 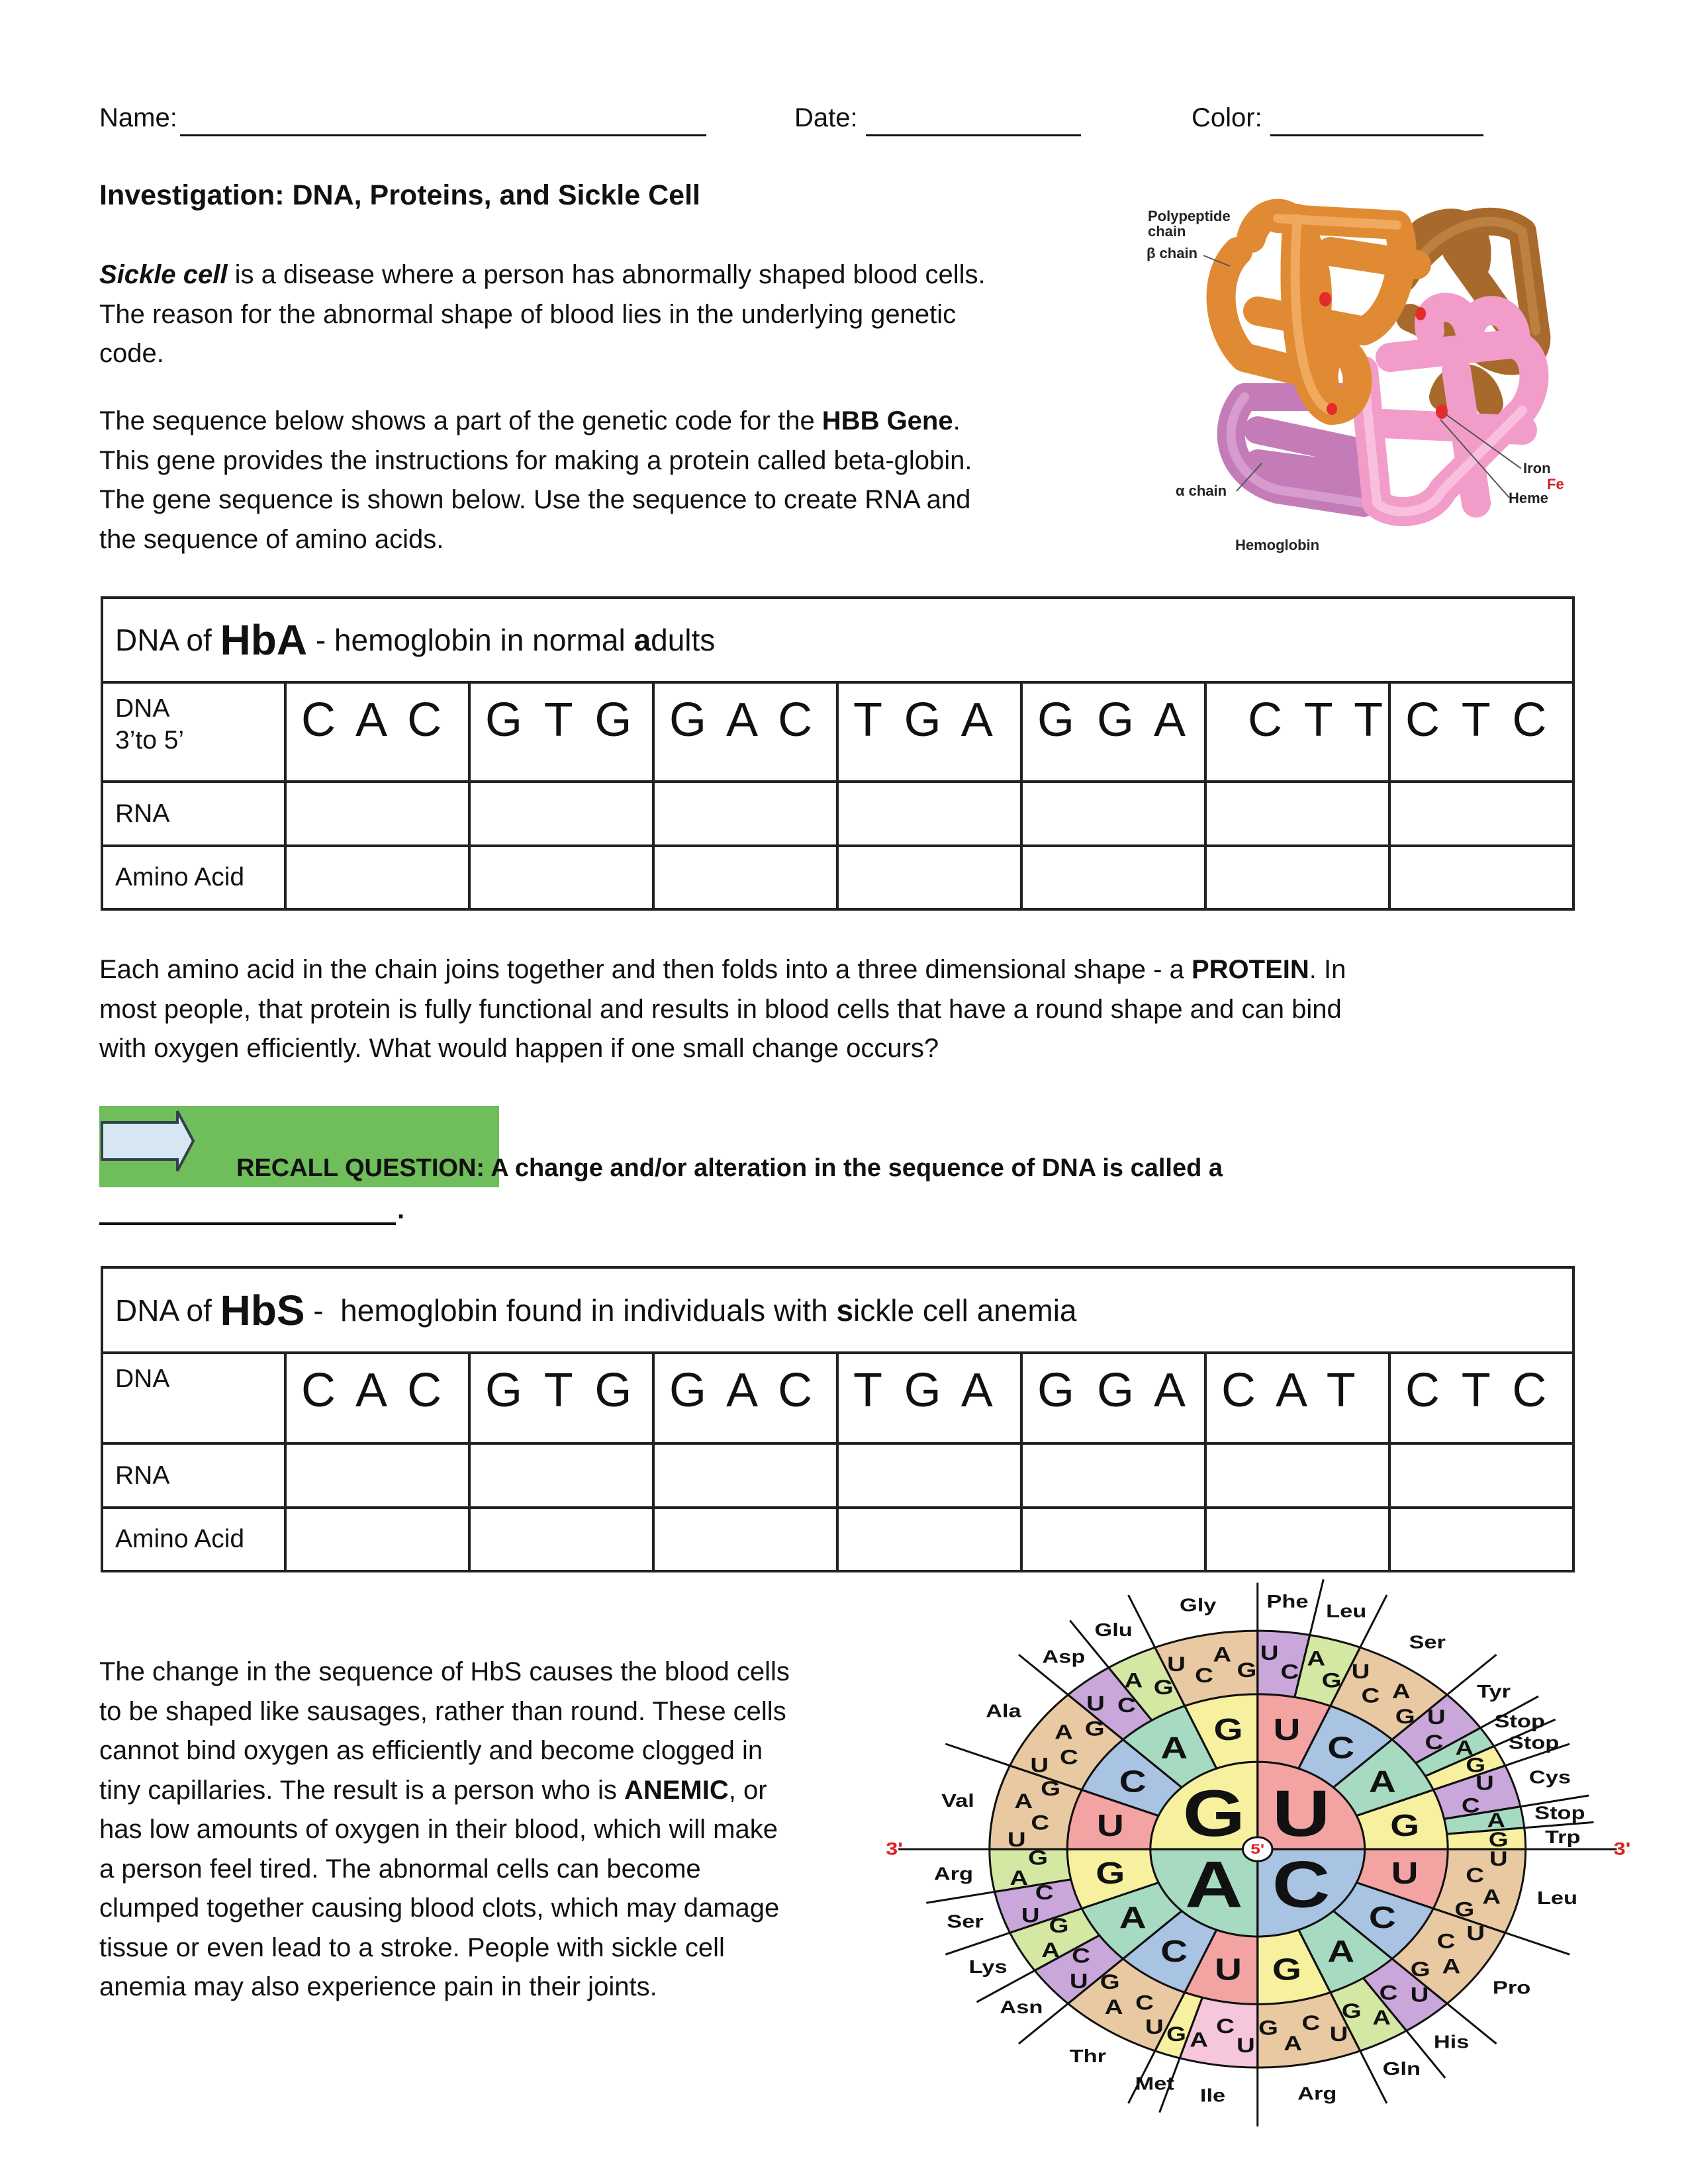 I want to click on recall-answer-blank, so click(x=247, y=1210).